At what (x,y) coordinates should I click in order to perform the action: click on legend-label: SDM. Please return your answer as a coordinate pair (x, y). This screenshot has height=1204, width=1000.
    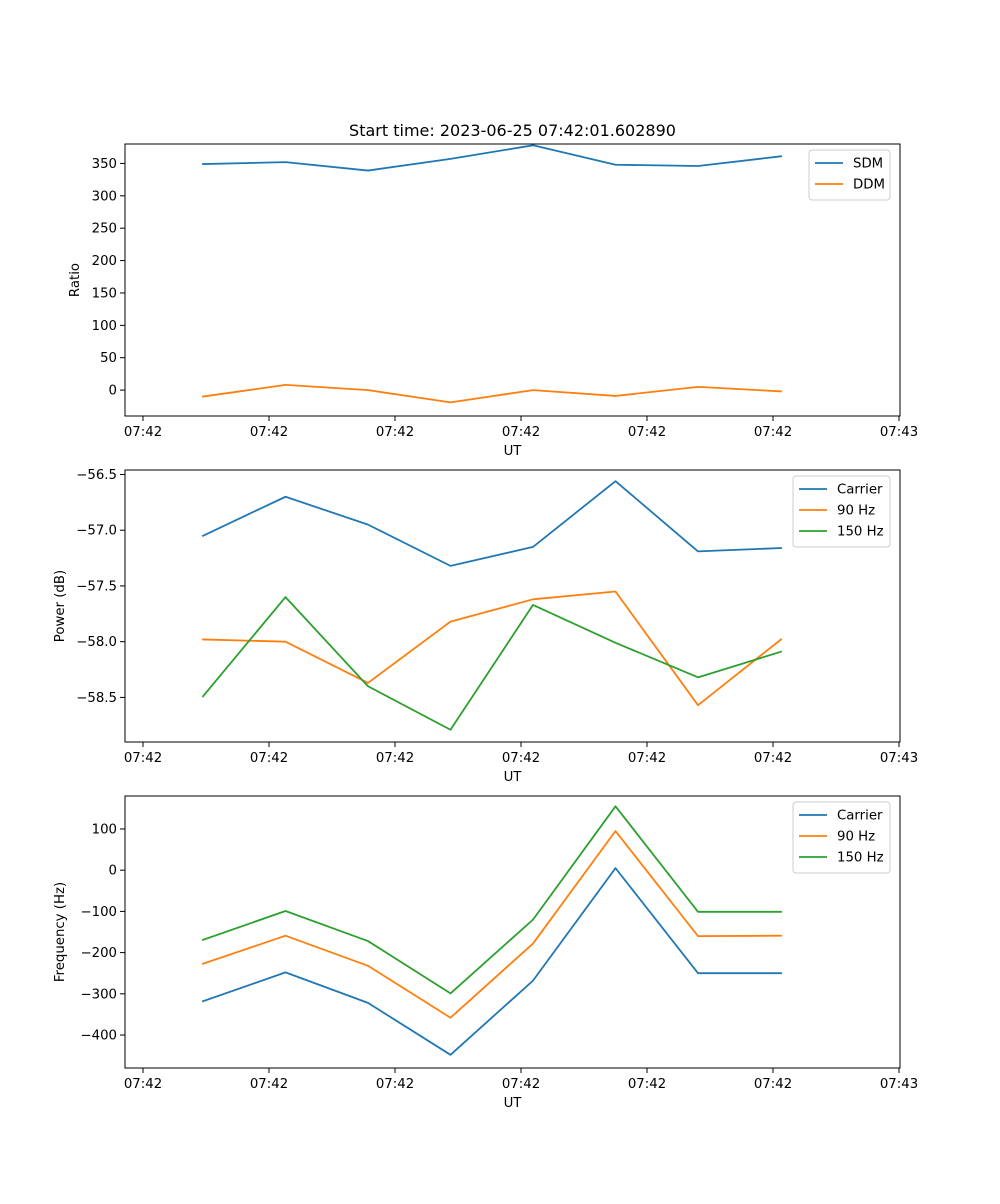
    Looking at the image, I should click on (868, 164).